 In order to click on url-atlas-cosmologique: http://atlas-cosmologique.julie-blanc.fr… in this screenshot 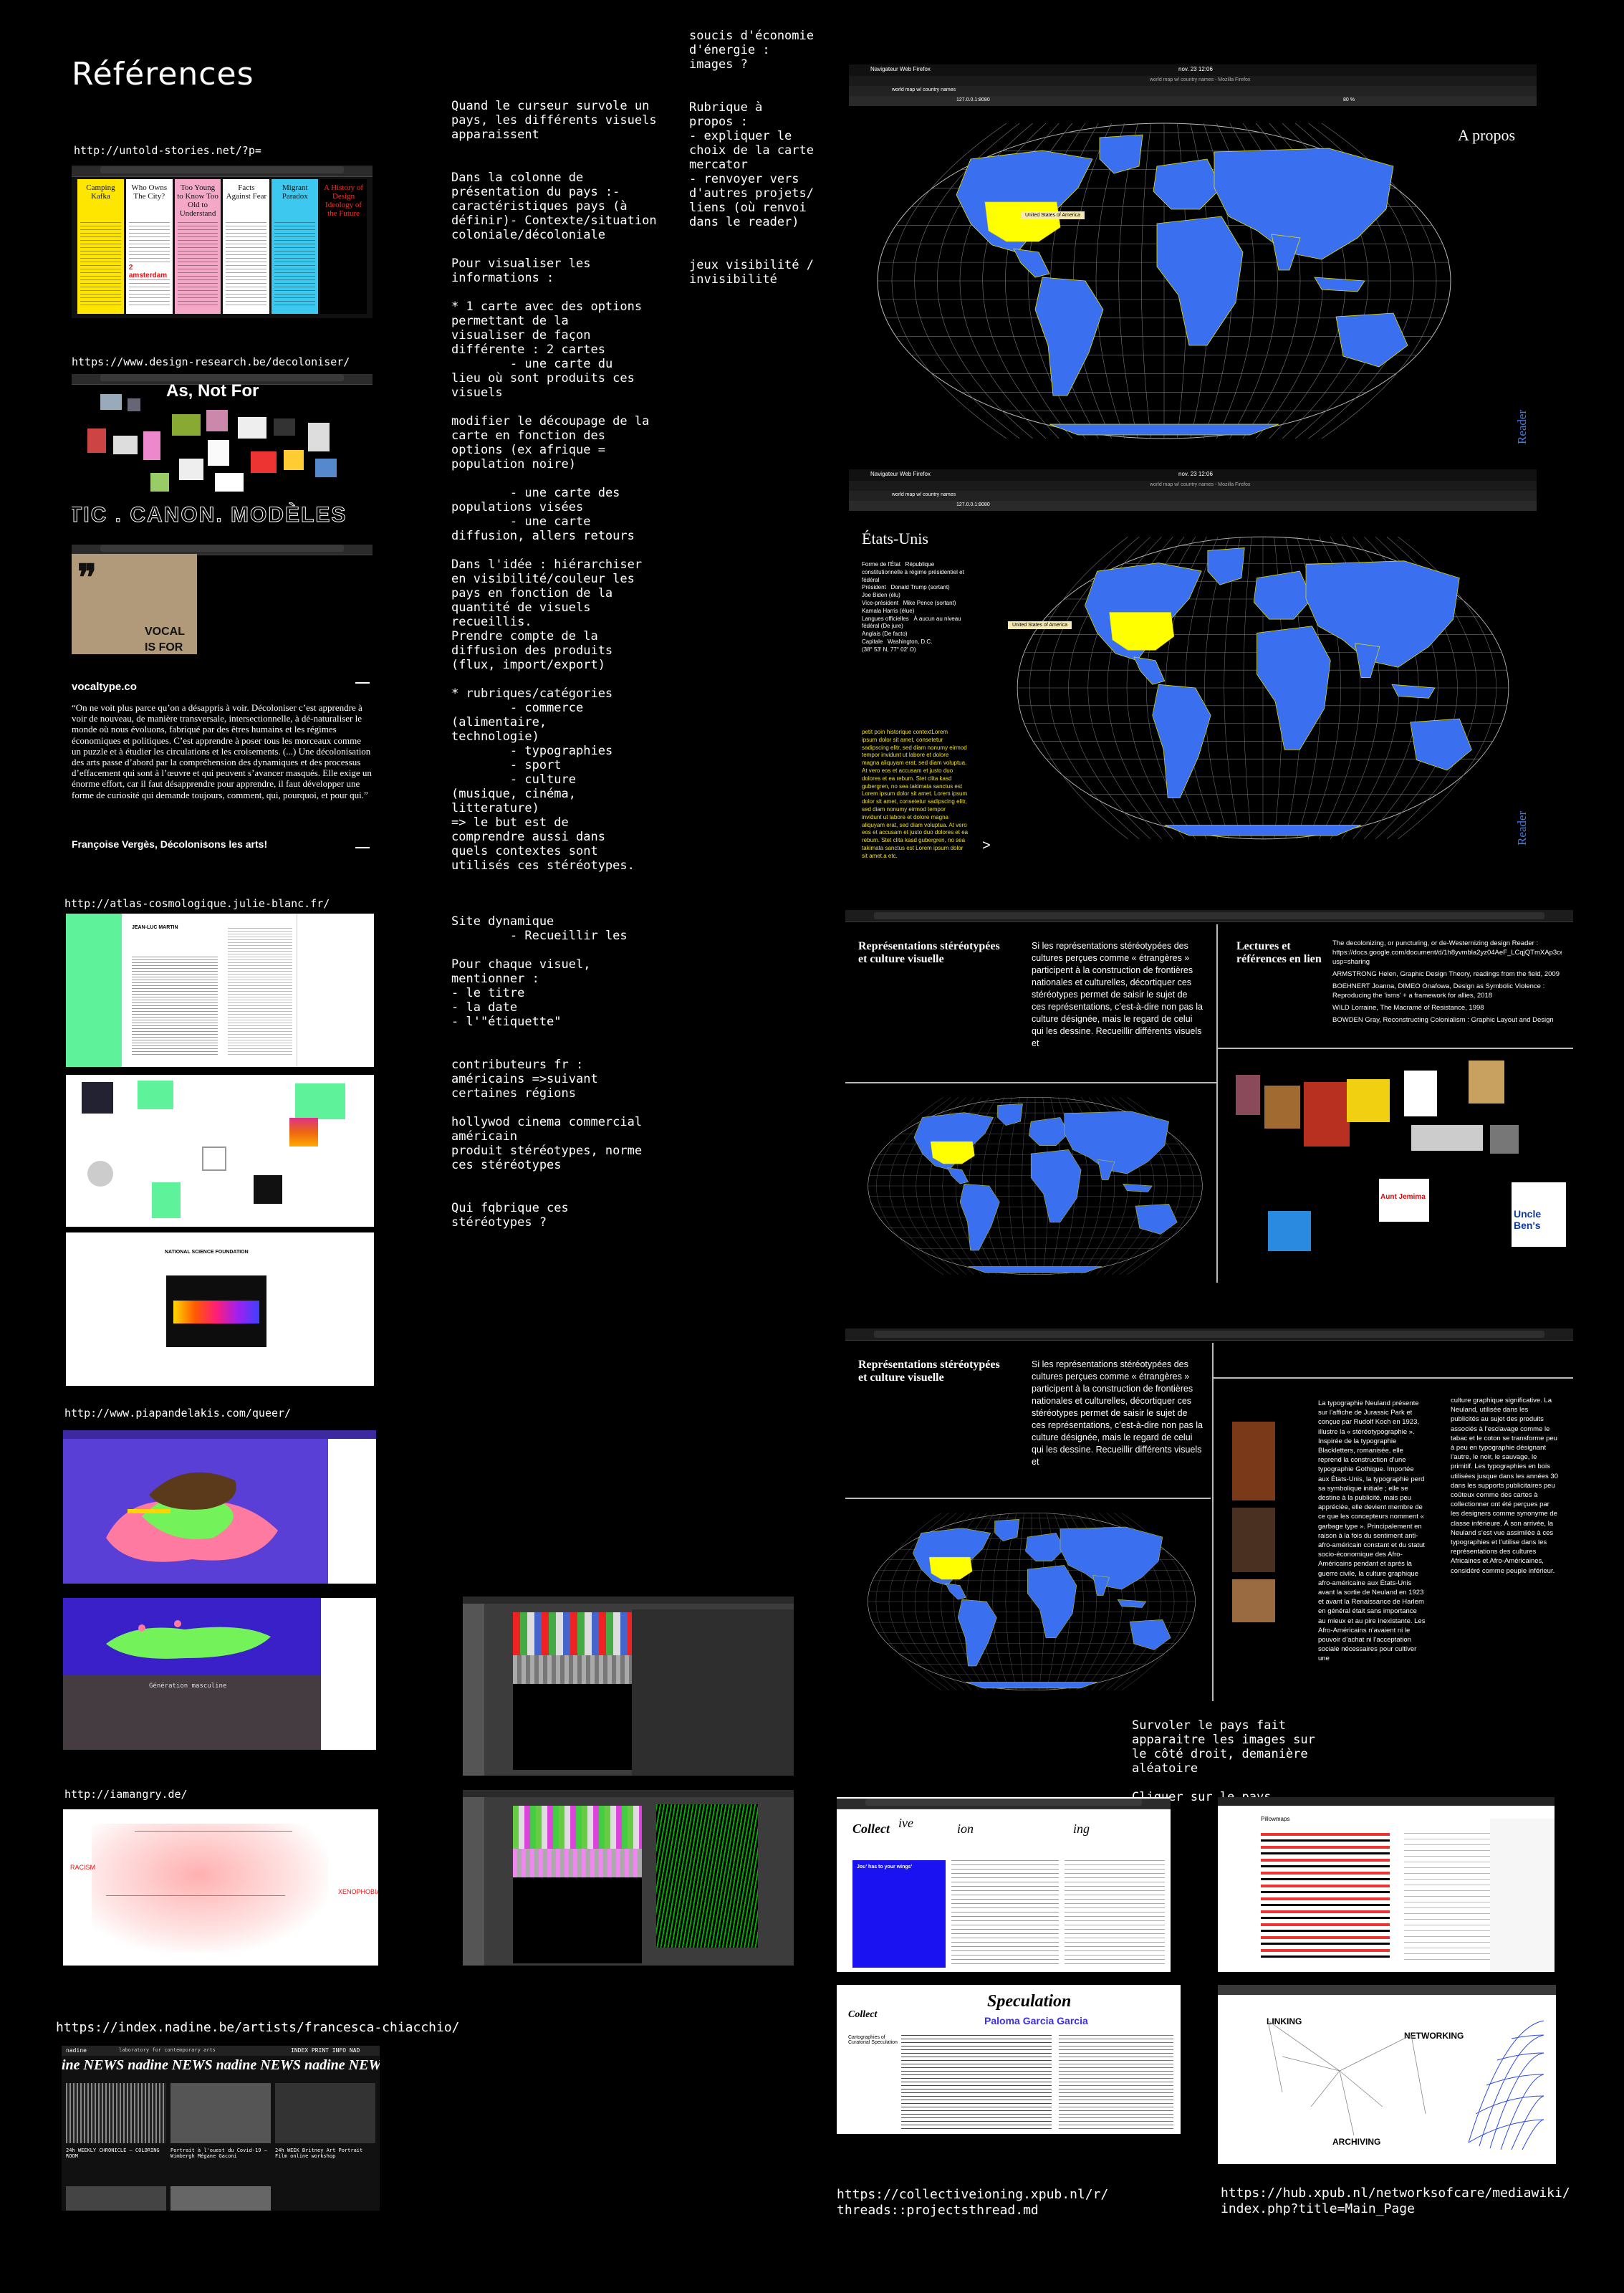, I will do `click(197, 903)`.